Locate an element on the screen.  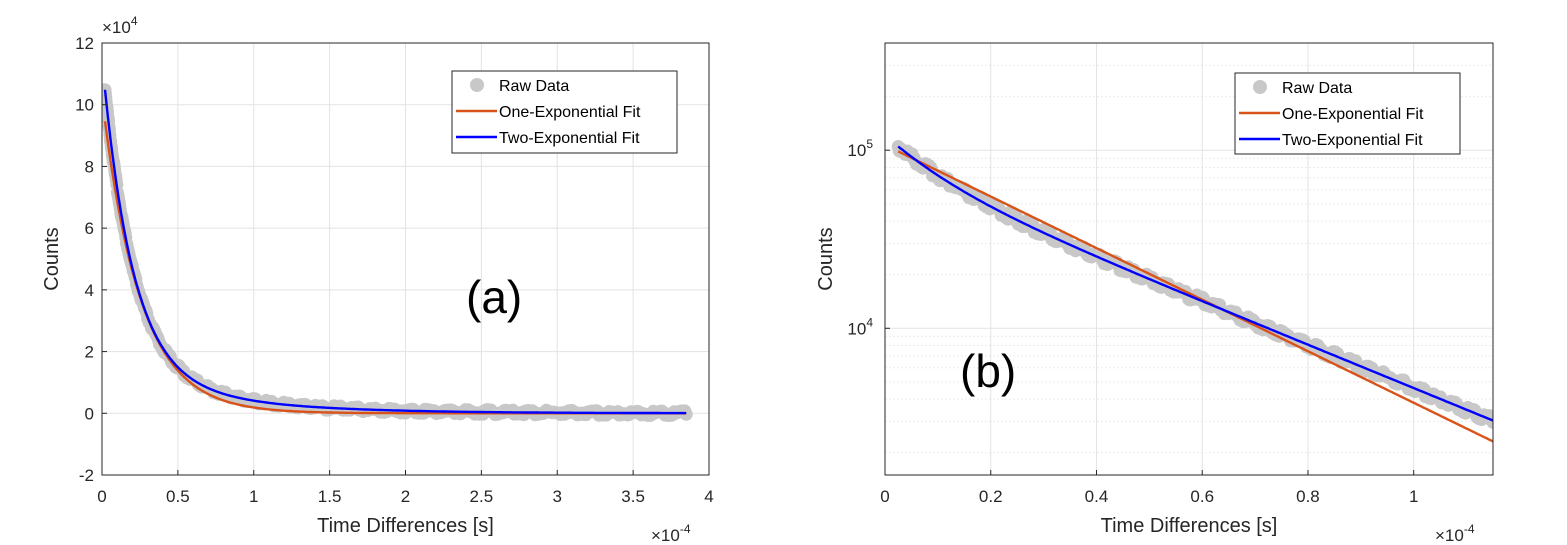
y-tick-label: 10 is located at coordinates (84, 105).